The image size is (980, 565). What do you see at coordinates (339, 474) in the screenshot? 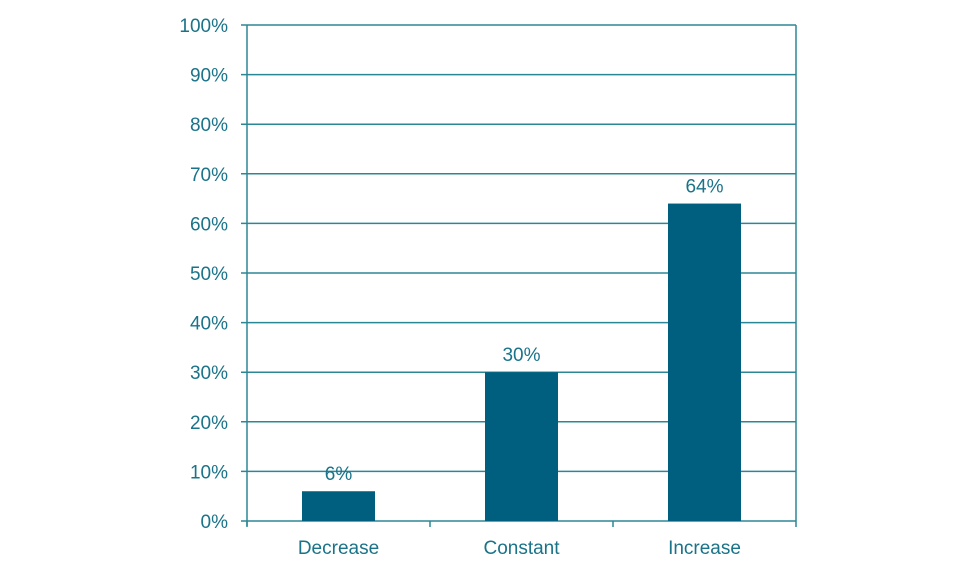
I see `data-label: 6%` at bounding box center [339, 474].